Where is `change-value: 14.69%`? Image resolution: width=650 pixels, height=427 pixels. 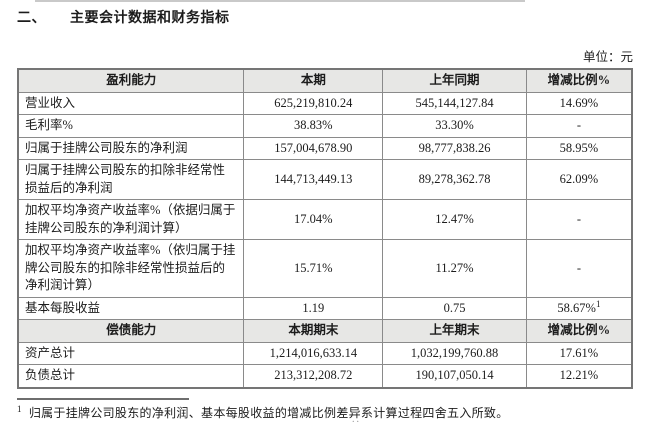 change-value: 14.69% is located at coordinates (579, 103).